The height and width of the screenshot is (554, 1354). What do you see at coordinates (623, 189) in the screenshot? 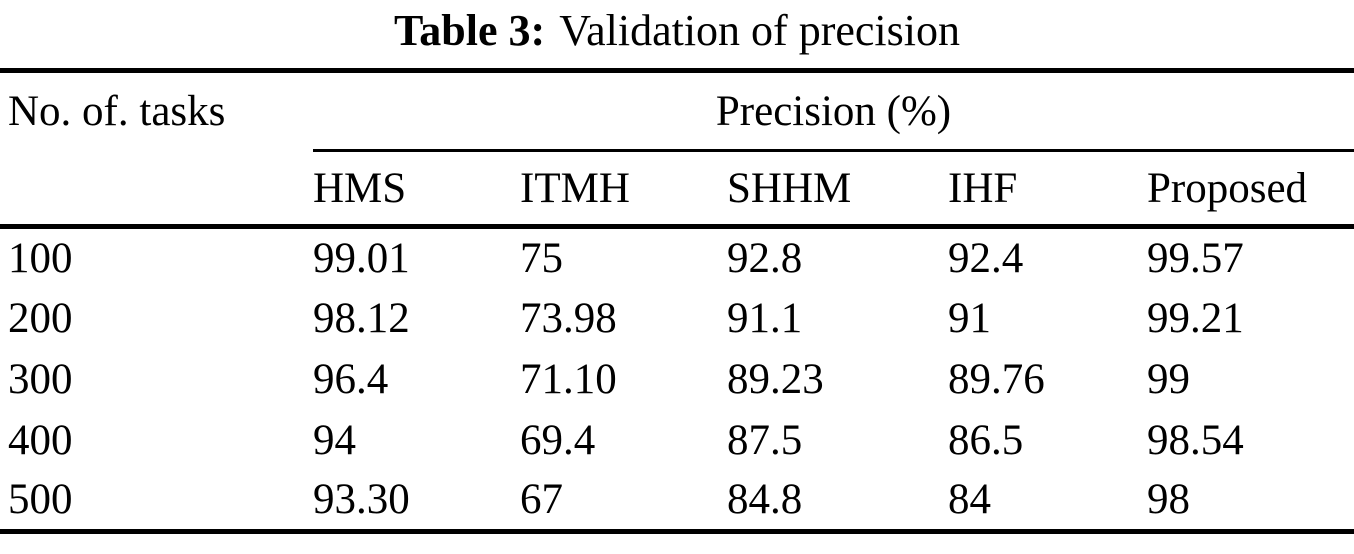
I see `column-header-itmh: ITMH` at bounding box center [623, 189].